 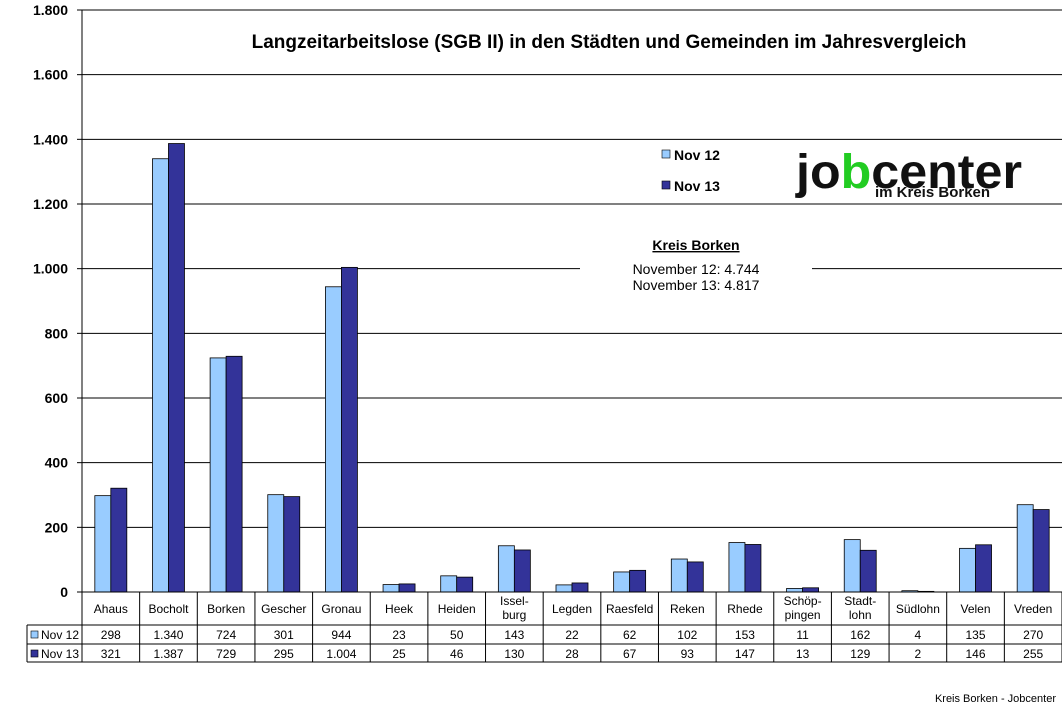 What do you see at coordinates (983, 568) in the screenshot?
I see `bar-nov-13-velen` at bounding box center [983, 568].